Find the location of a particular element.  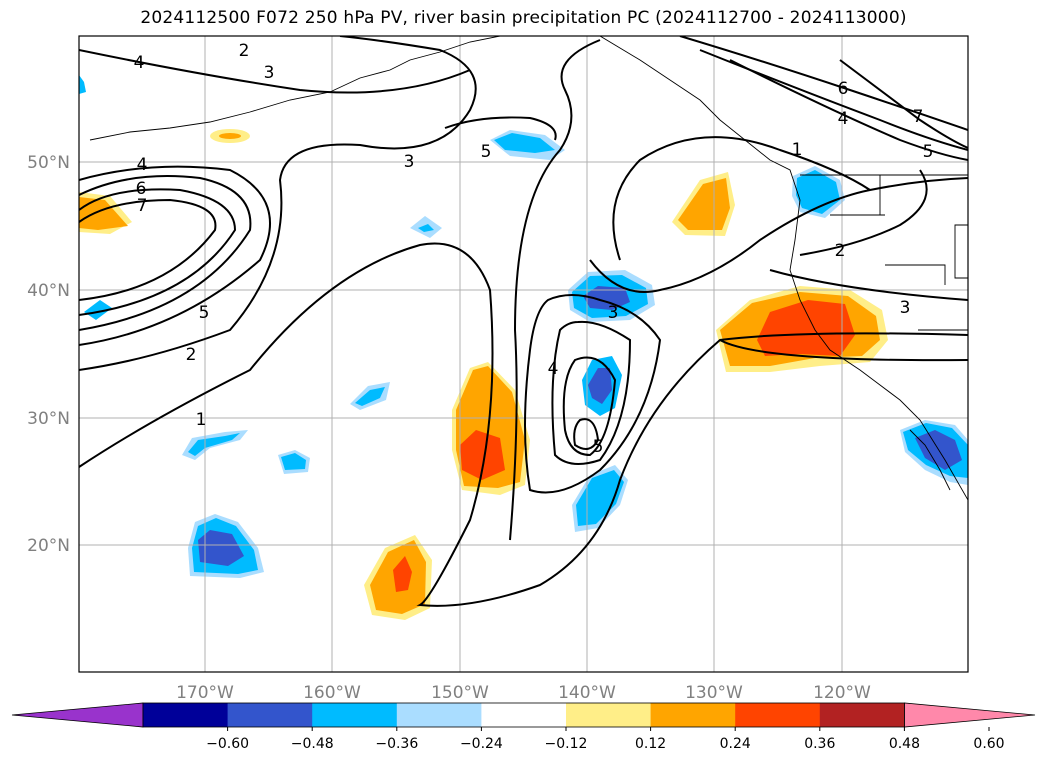

lon-label: 150°W is located at coordinates (460, 693).